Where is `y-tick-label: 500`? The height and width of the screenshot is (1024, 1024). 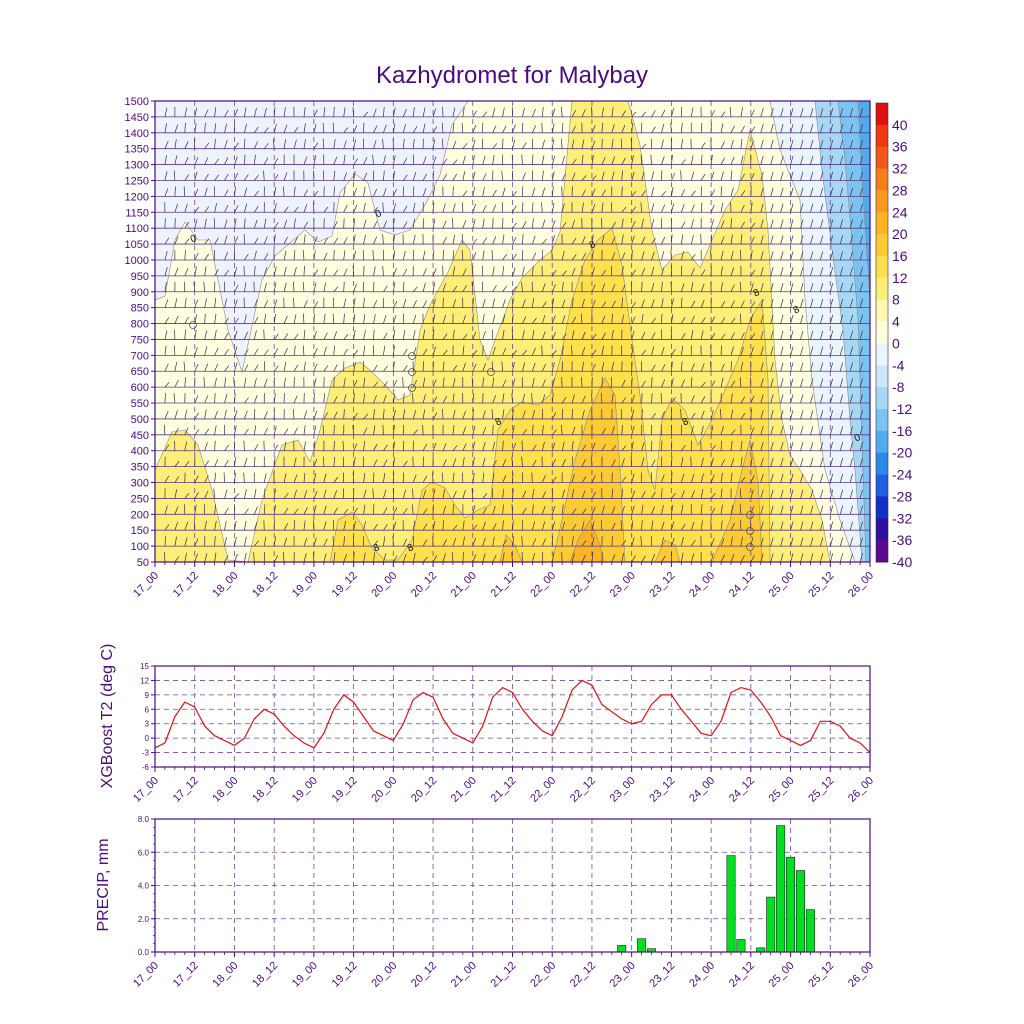 y-tick-label: 500 is located at coordinates (140, 420).